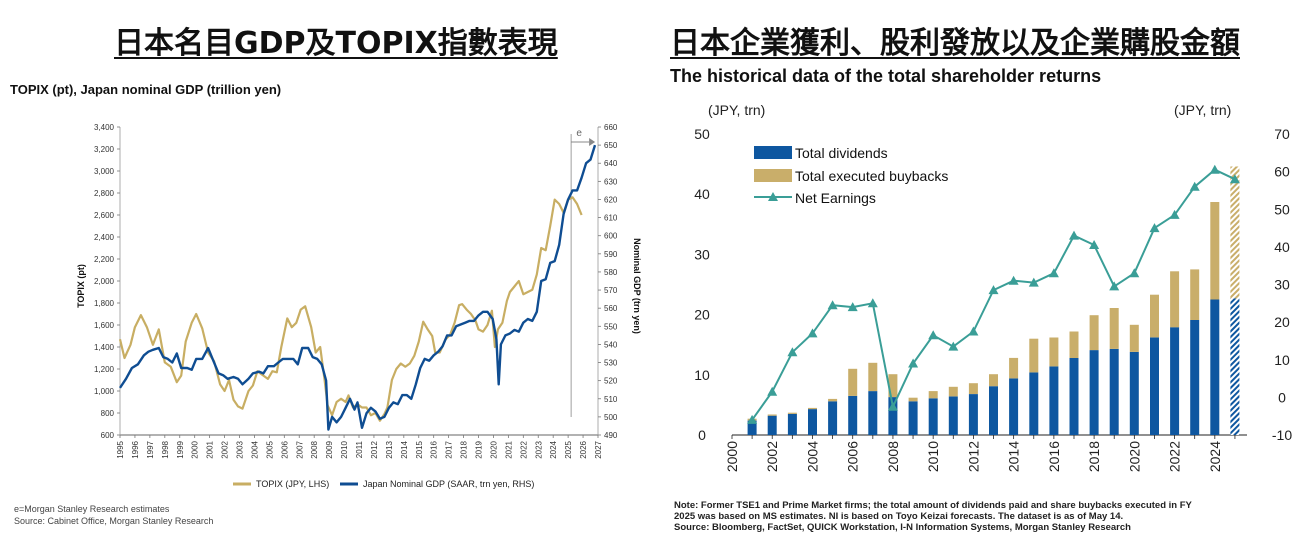  What do you see at coordinates (1154, 386) in the screenshot?
I see `bar-dividends-2021` at bounding box center [1154, 386].